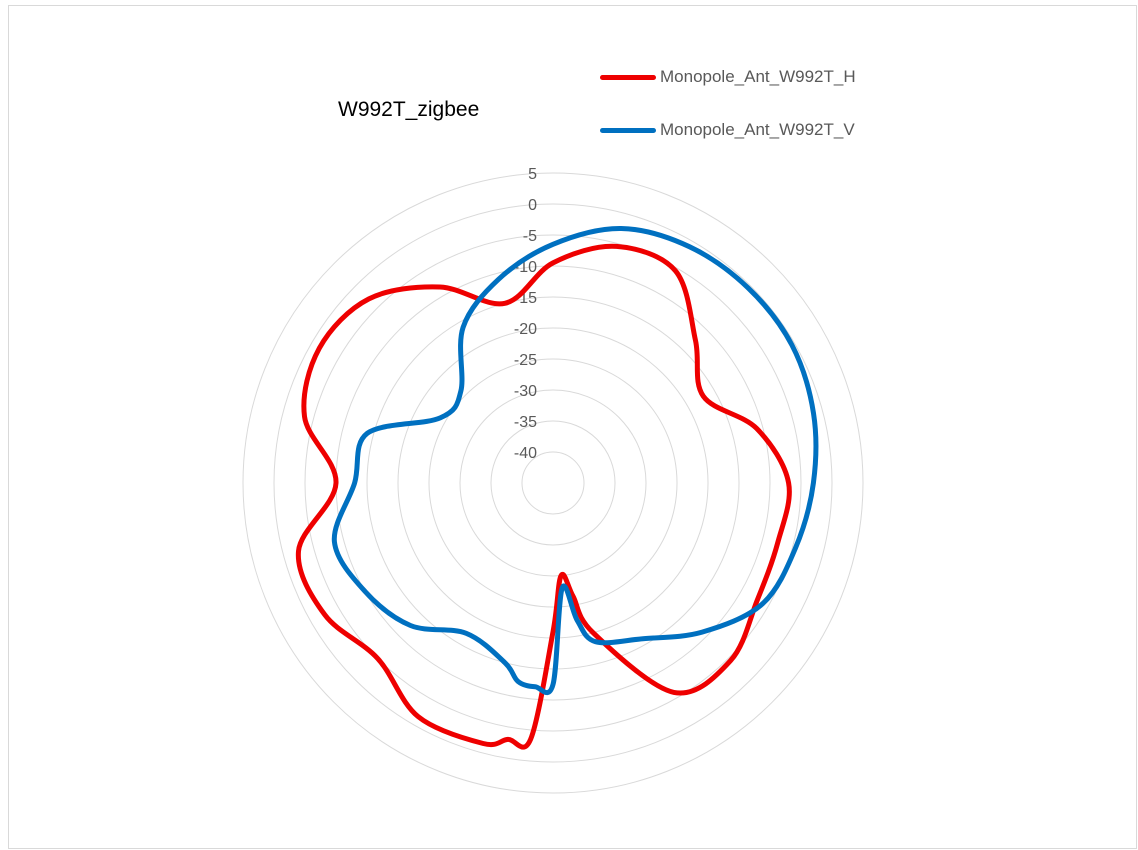 This screenshot has height=850, width=1138. What do you see at coordinates (525, 360) in the screenshot?
I see `r-tick-label: -25` at bounding box center [525, 360].